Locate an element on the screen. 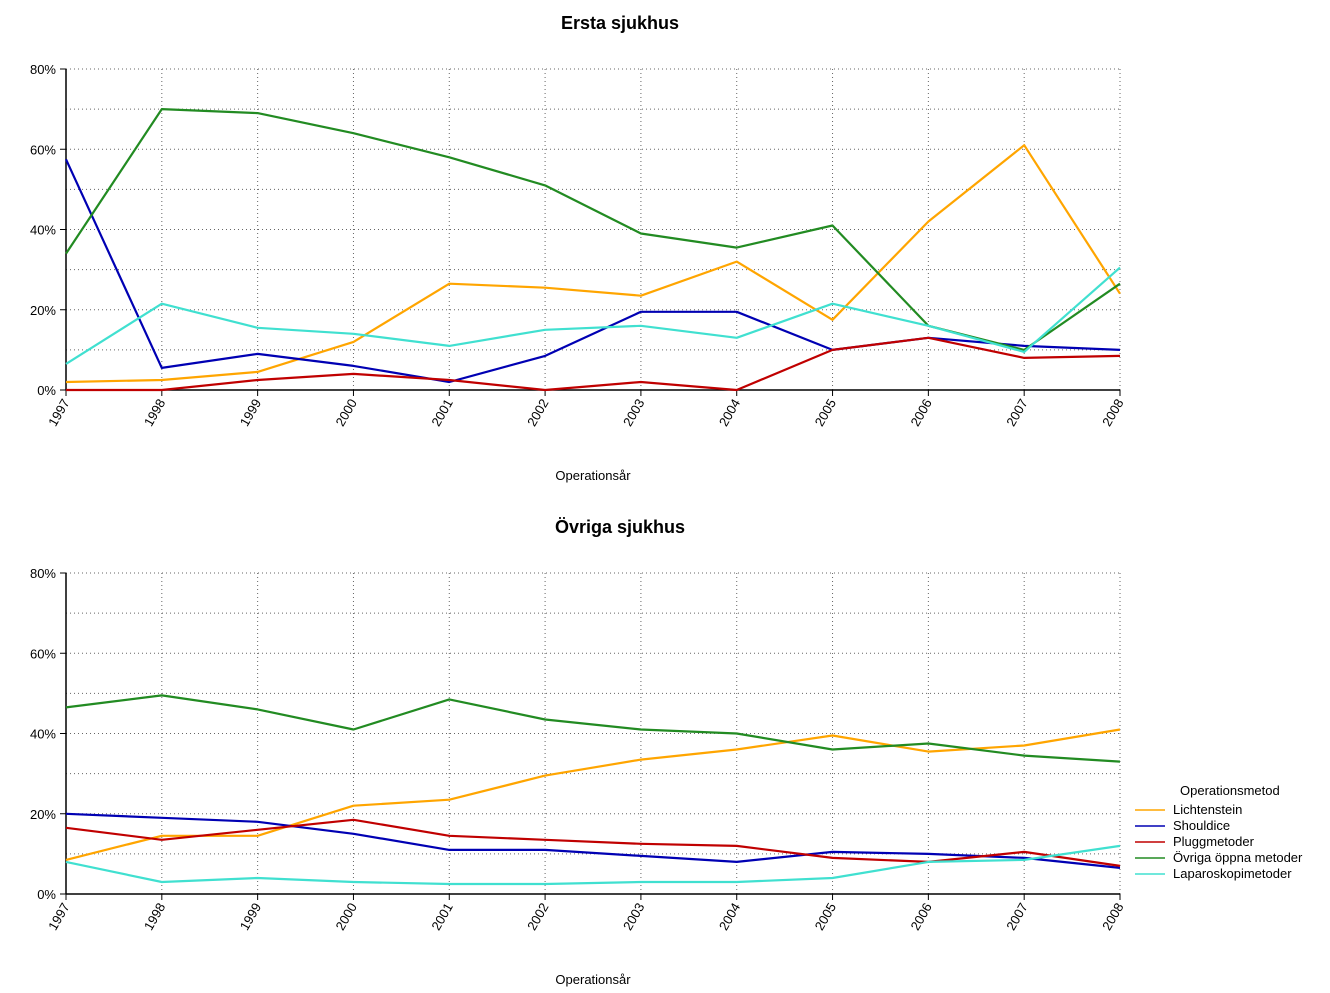 This screenshot has height=993, width=1330. legend-entry: Övriga öppna metoder is located at coordinates (1238, 857).